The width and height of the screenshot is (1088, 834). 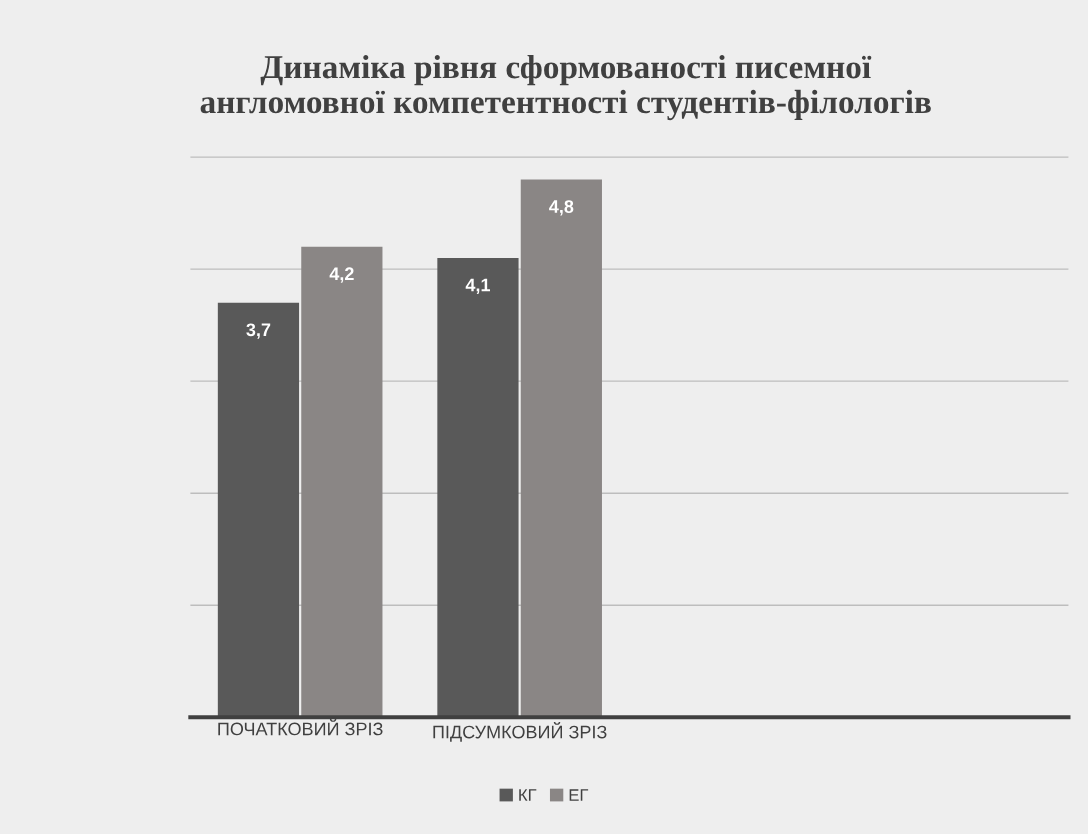 I want to click on x-tick-label: ПІДСУМКОВИЙ ЗРІЗ, so click(x=520, y=731).